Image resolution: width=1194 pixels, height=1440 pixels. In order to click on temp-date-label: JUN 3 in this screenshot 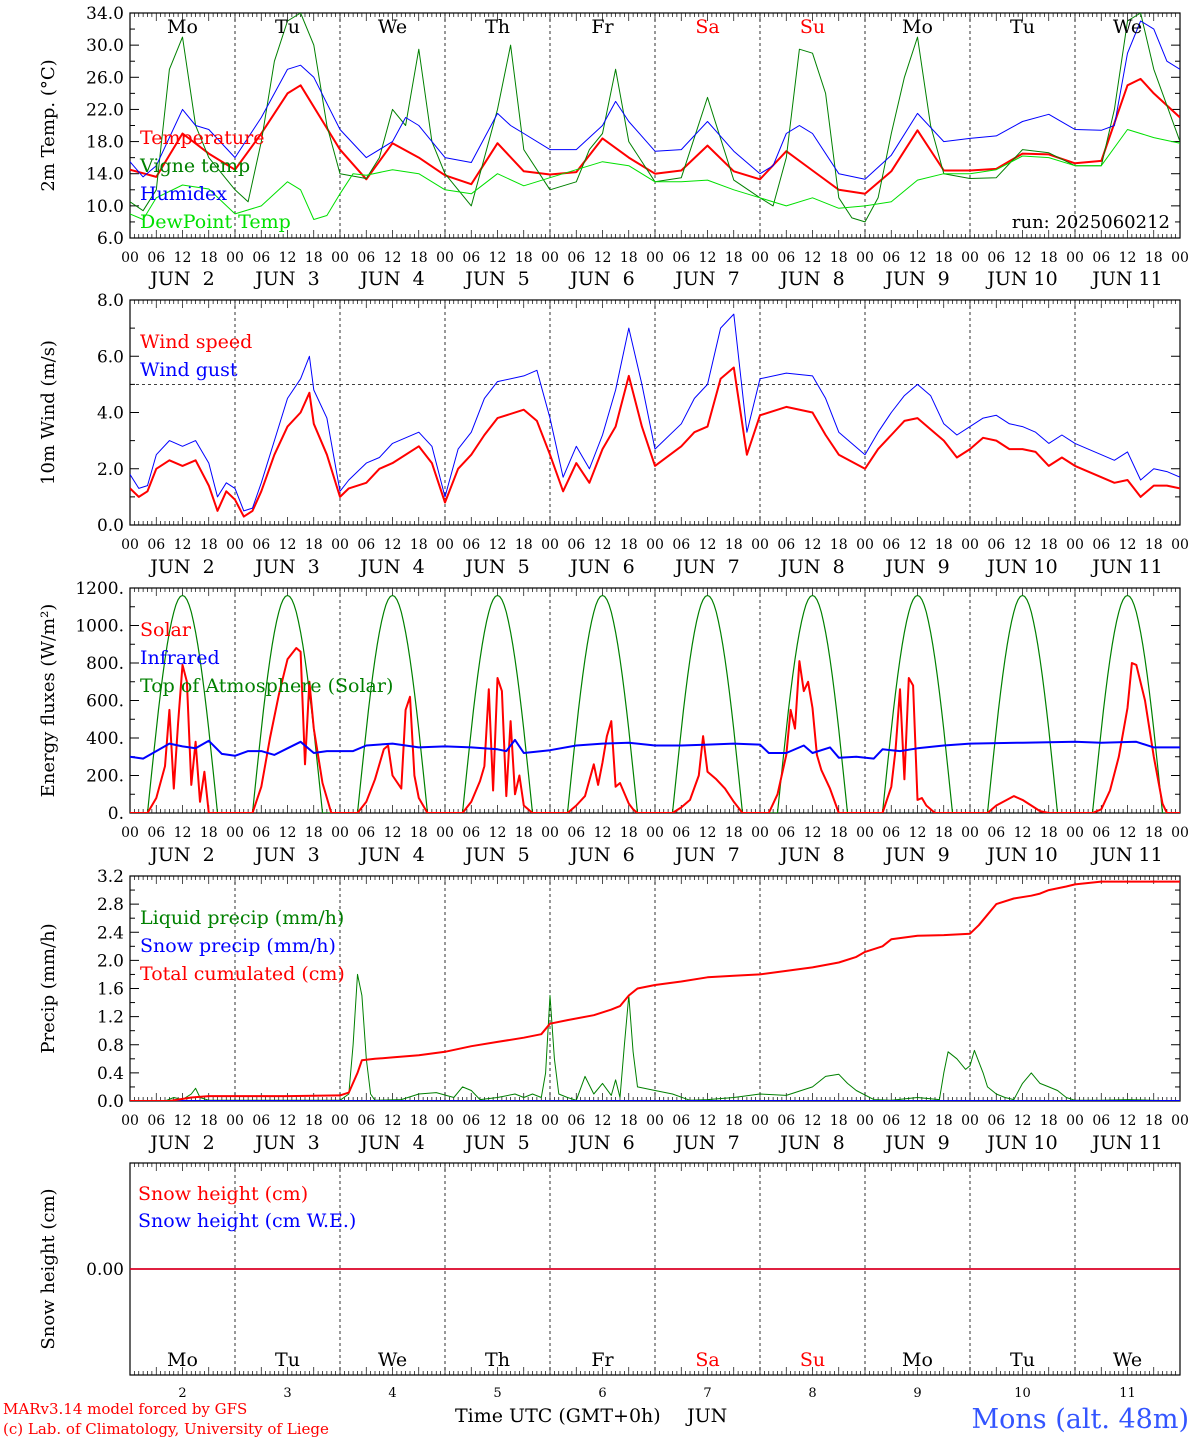, I will do `click(286, 279)`.